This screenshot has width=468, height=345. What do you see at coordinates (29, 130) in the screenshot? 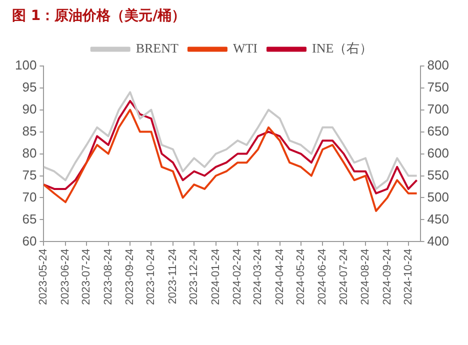
I see `y-tick-label: 85` at bounding box center [29, 130].